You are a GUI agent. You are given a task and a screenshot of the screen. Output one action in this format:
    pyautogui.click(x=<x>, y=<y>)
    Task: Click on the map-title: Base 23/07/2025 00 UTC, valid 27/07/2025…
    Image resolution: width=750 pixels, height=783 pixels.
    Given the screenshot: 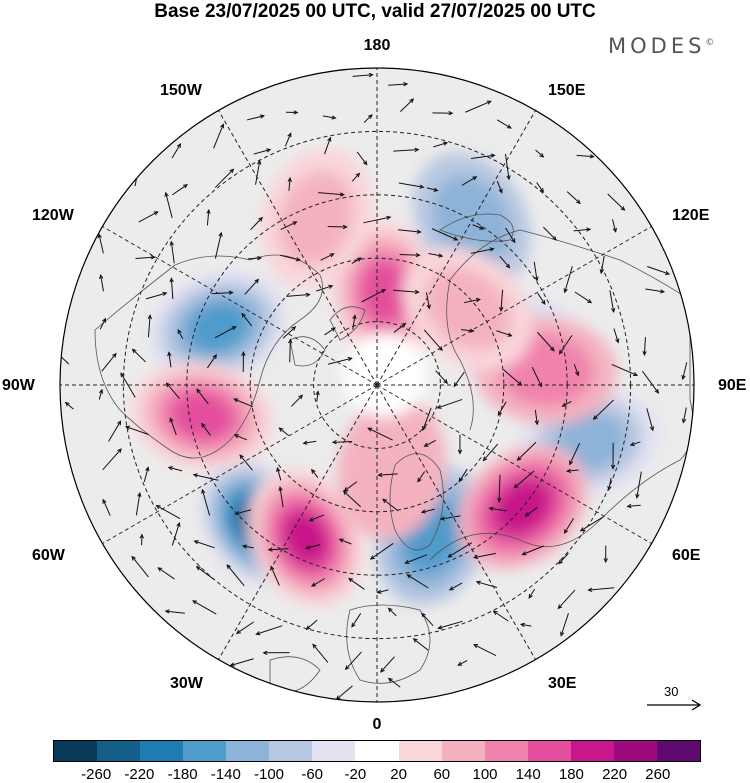 What is the action you would take?
    pyautogui.click(x=375, y=11)
    